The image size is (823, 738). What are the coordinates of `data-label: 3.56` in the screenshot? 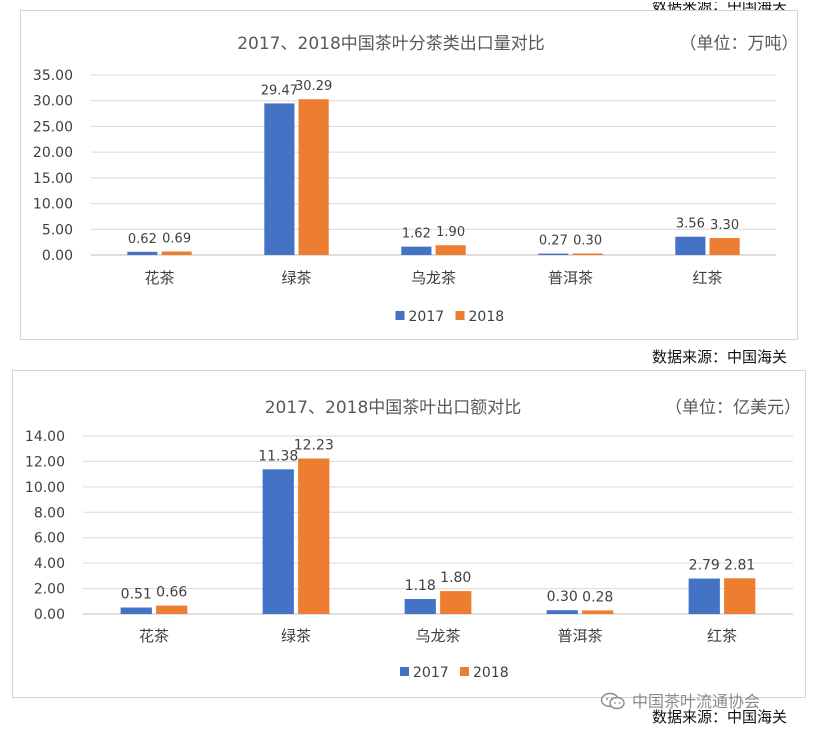 It's located at (690, 224).